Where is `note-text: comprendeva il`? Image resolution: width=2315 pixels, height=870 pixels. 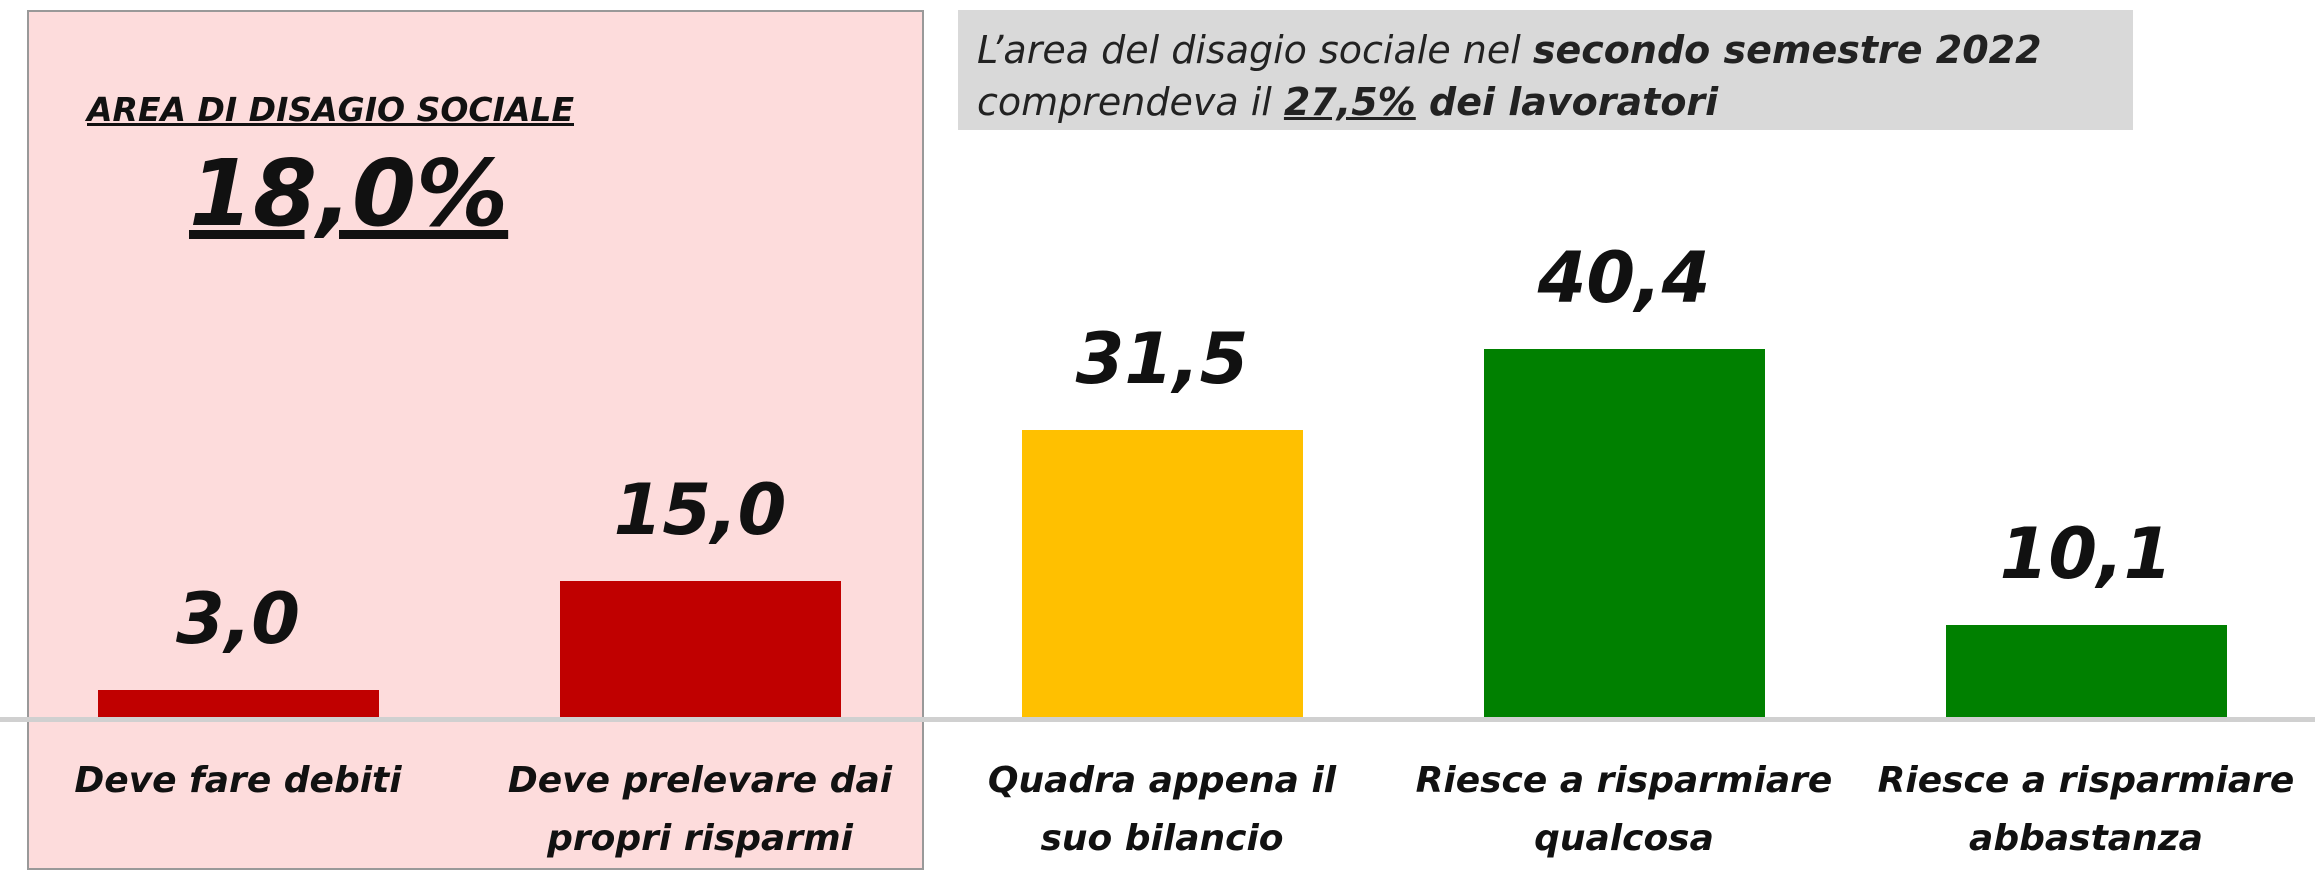 note-text: comprendeva il is located at coordinates (1130, 102).